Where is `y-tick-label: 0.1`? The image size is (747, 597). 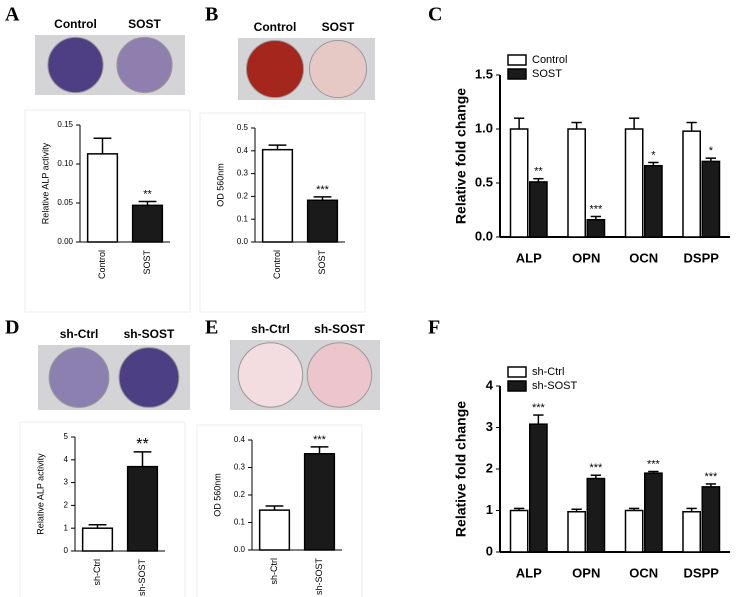 y-tick-label: 0.1 is located at coordinates (243, 218).